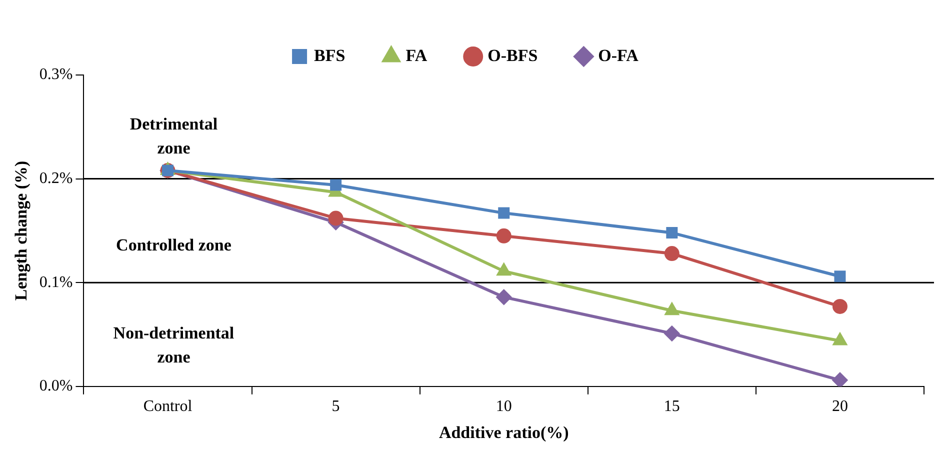  What do you see at coordinates (417, 55) in the screenshot?
I see `legend-label: FA` at bounding box center [417, 55].